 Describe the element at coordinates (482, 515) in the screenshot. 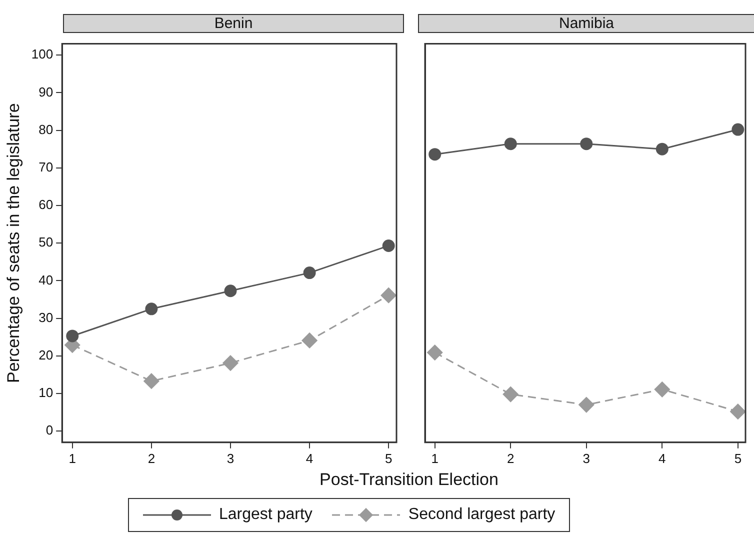

I see `legend-label: Second largest party` at that location.